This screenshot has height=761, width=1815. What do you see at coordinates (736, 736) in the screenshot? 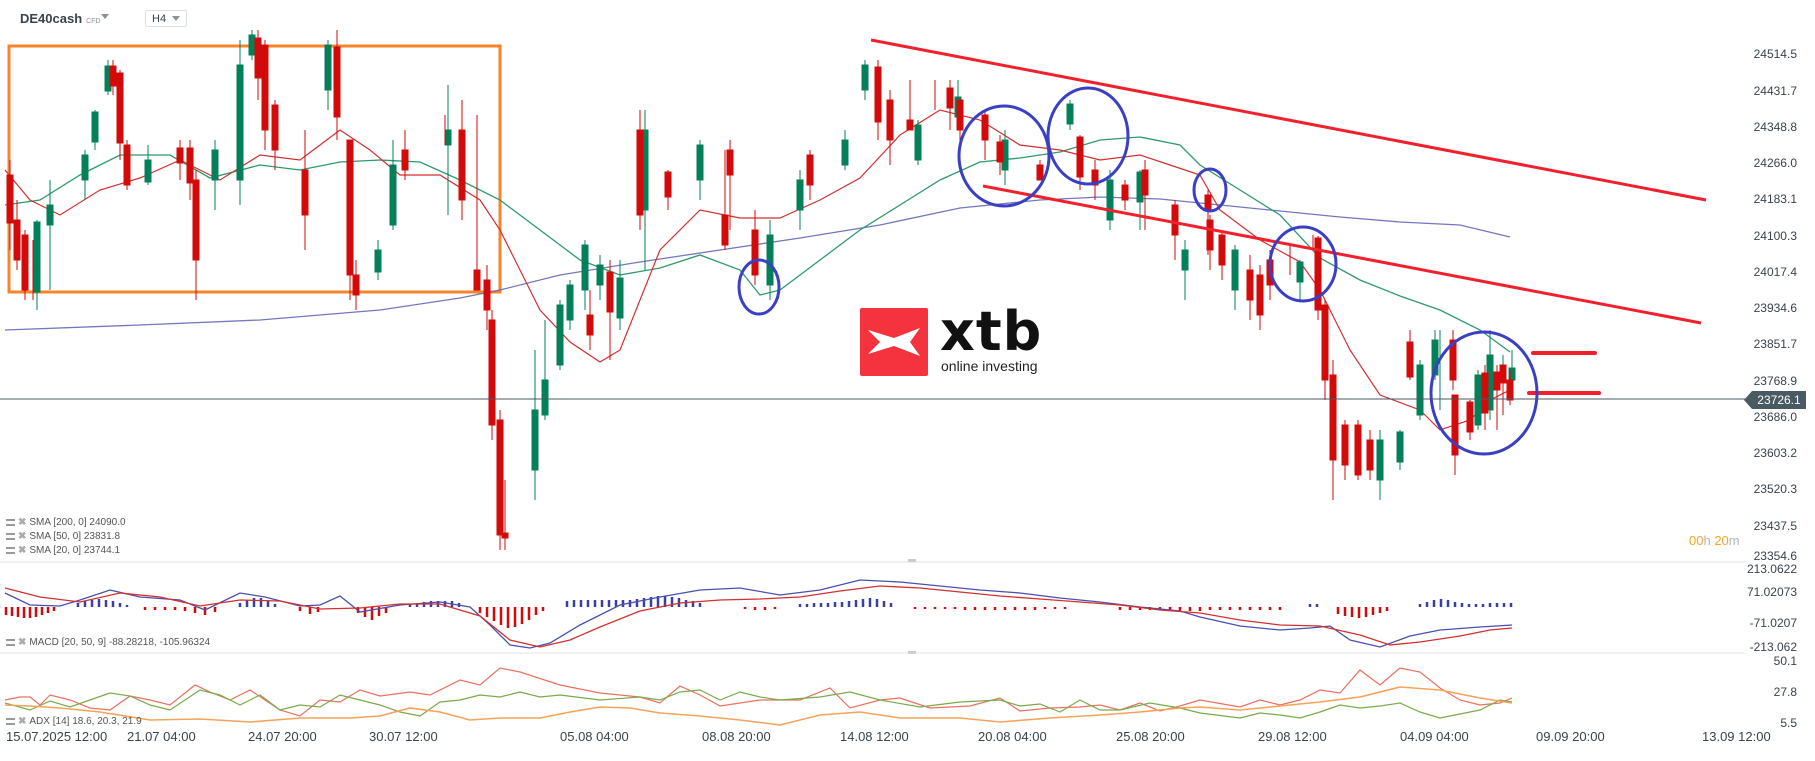
I see `time-axis-label: 08.08 20:00` at bounding box center [736, 736].